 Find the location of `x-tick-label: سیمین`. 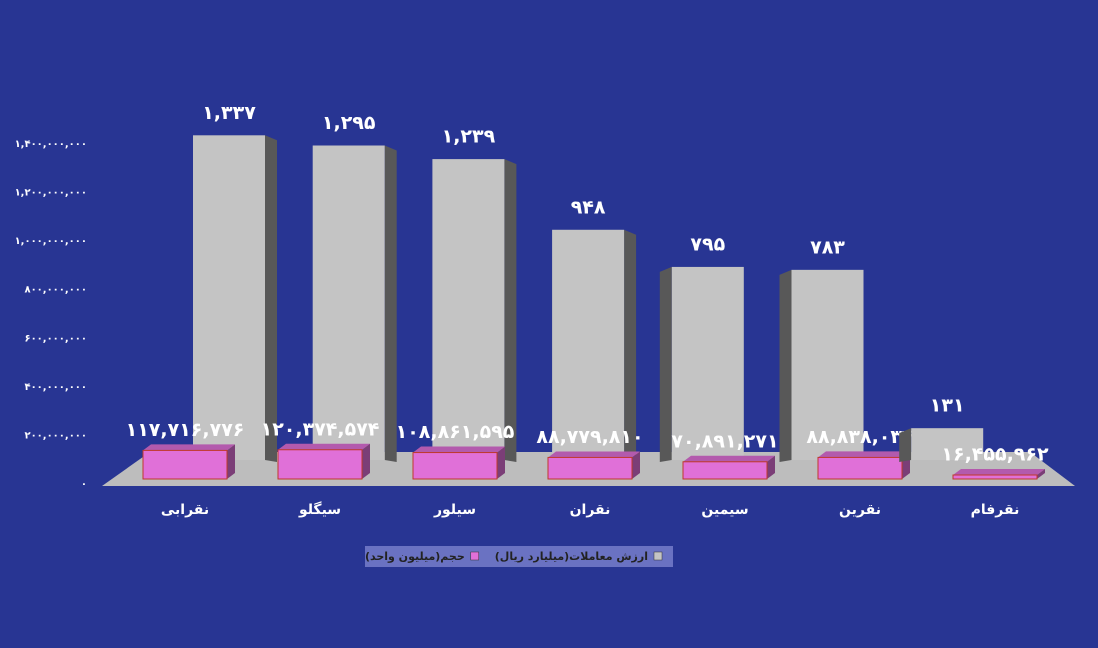

x-tick-label: سیمین is located at coordinates (724, 510).